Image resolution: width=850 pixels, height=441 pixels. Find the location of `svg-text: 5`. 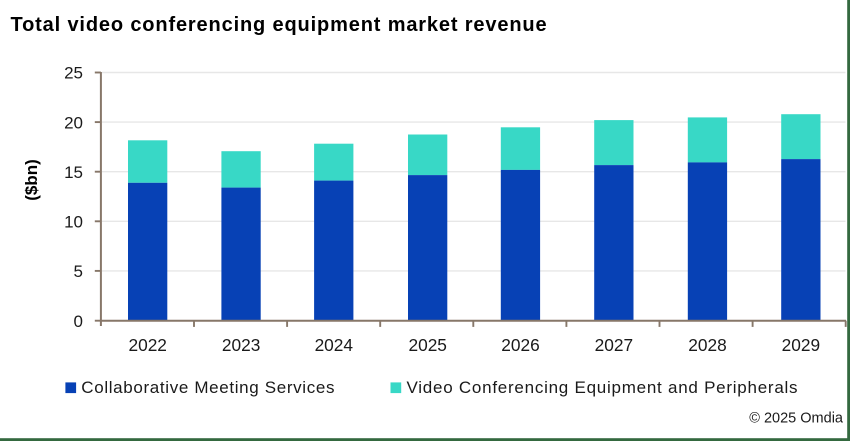

svg-text: 5 is located at coordinates (78, 271).